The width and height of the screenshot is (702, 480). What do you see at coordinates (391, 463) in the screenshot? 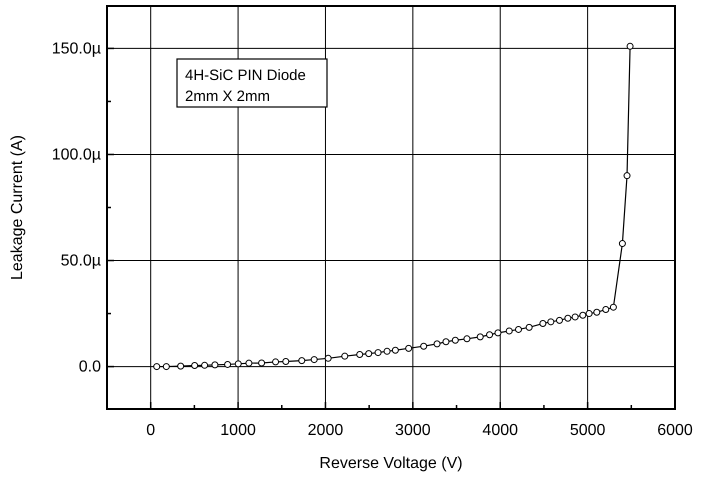
I see `x-axis-title: Reverse Voltage (V)` at bounding box center [391, 463].